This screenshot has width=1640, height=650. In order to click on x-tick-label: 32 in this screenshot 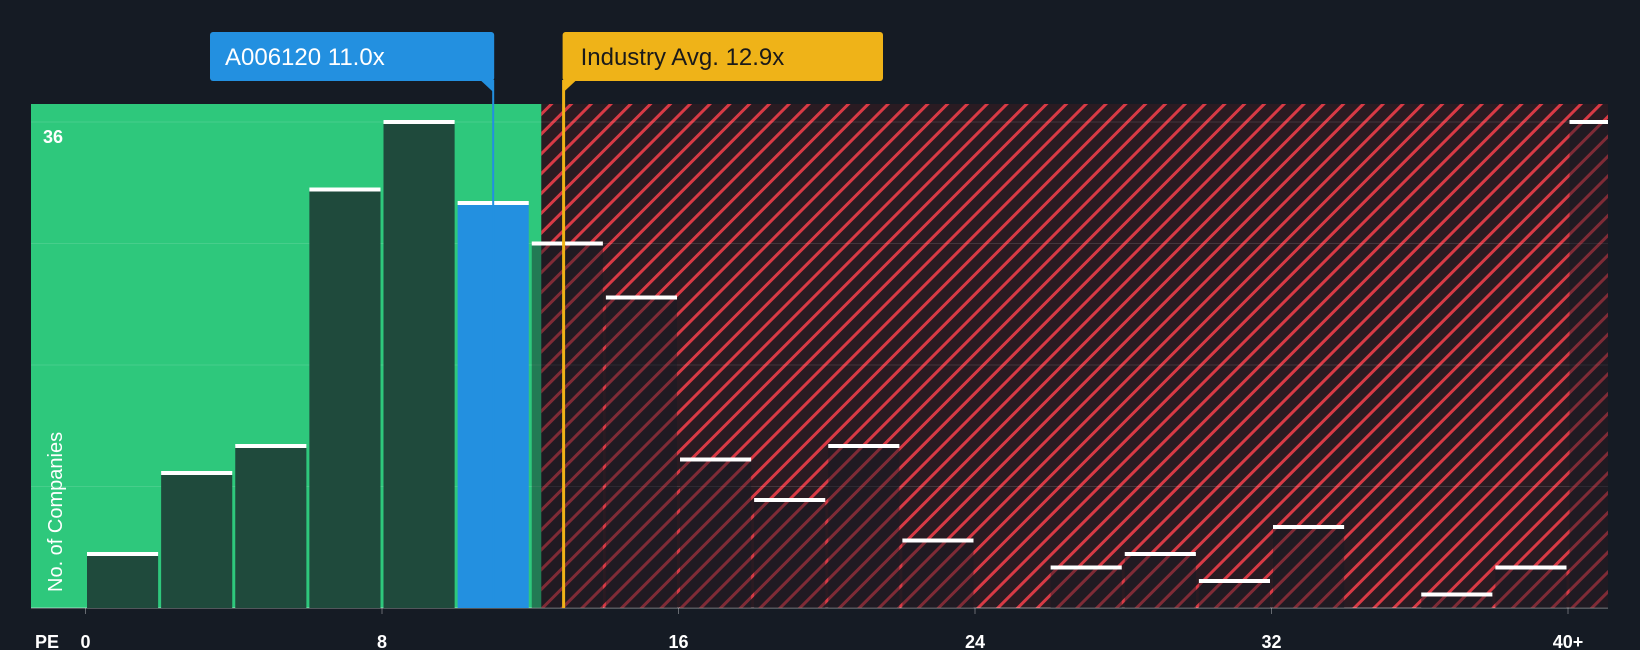, I will do `click(1271, 641)`.